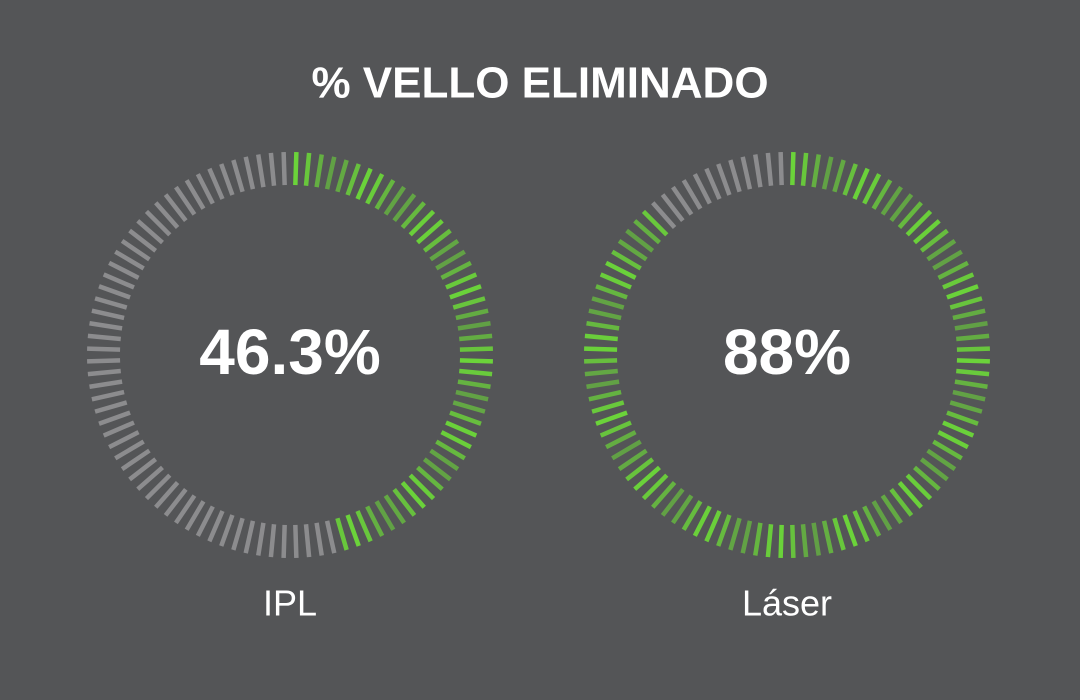  What do you see at coordinates (393, 351) in the screenshot?
I see `gauge-fill` at bounding box center [393, 351].